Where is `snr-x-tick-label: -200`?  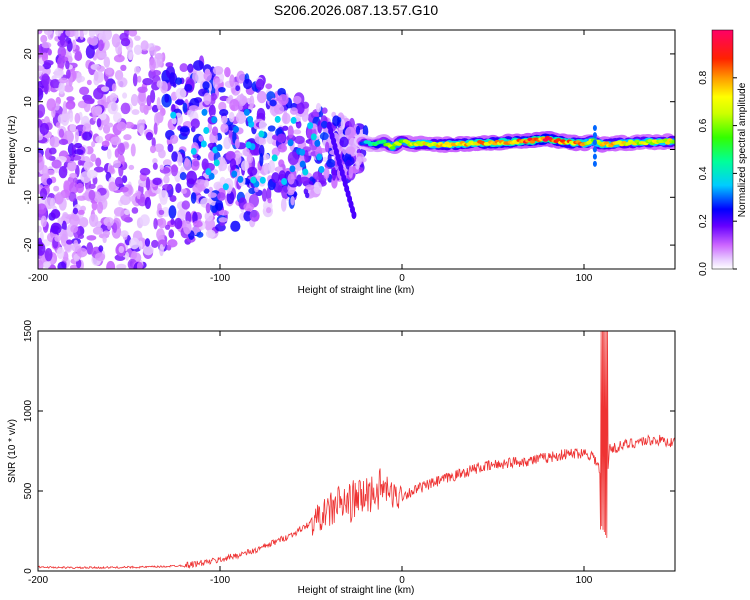
snr-x-tick-label: -200 is located at coordinates (38, 580).